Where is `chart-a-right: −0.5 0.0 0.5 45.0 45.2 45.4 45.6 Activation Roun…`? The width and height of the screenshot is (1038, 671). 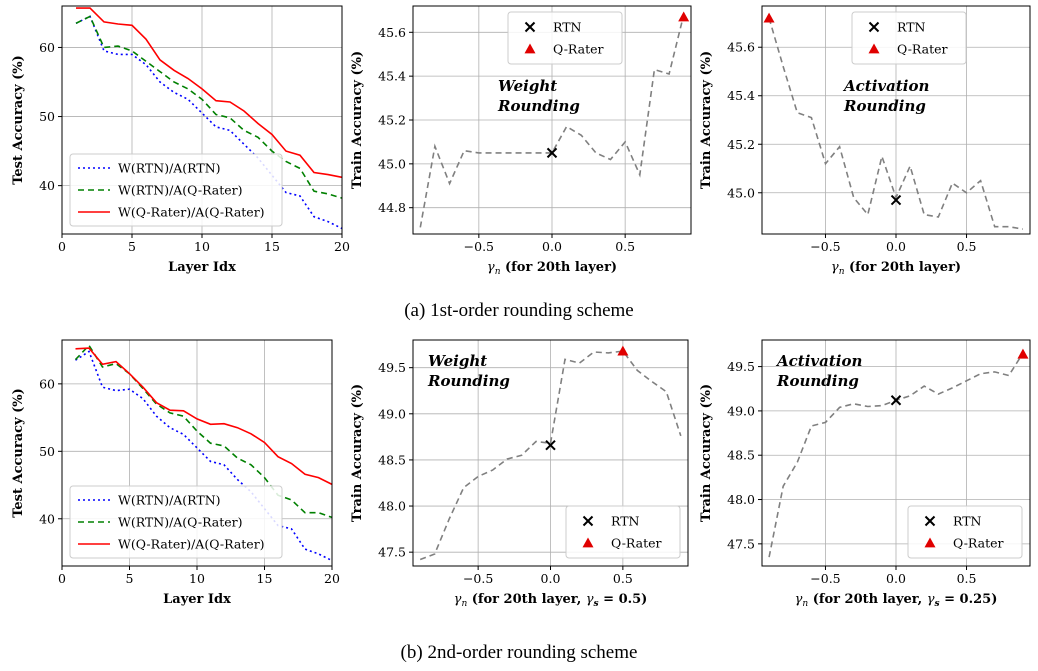 chart-a-right: −0.5 0.0 0.5 45.0 45.2 45.4 45.6 Activation Roun… is located at coordinates (865, 141).